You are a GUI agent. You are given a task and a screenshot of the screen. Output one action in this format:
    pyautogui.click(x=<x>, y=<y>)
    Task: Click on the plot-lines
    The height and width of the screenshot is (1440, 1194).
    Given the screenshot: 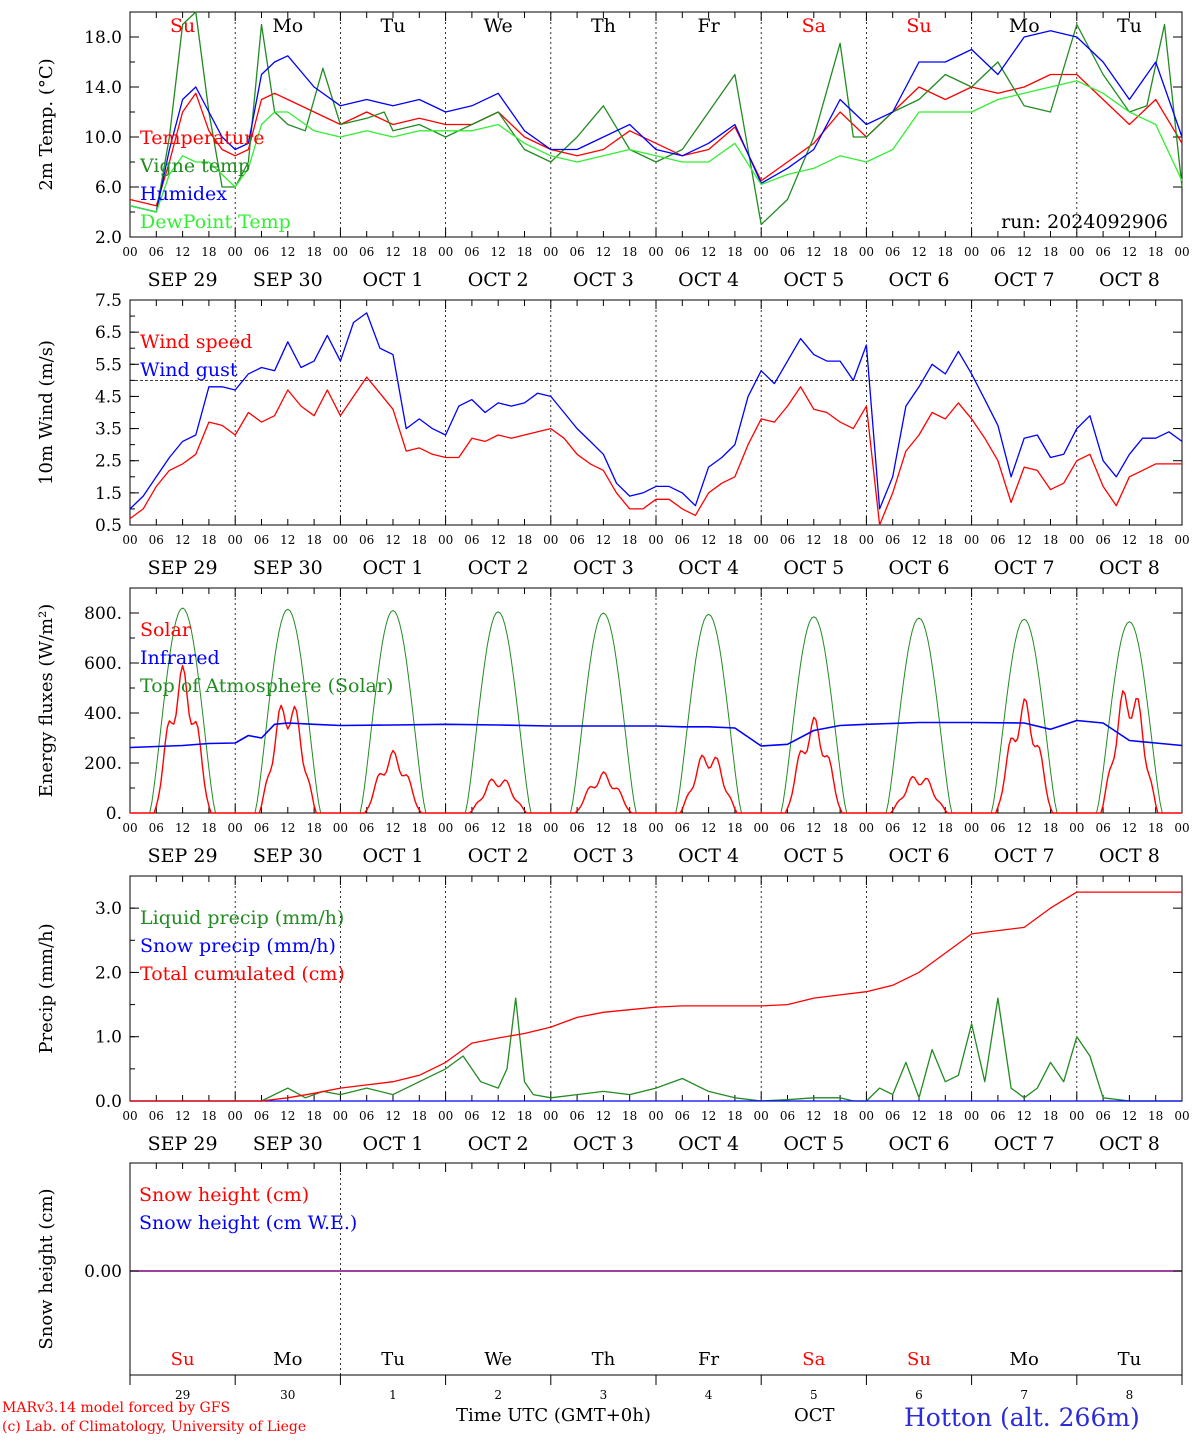 What is the action you would take?
    pyautogui.click(x=656, y=118)
    